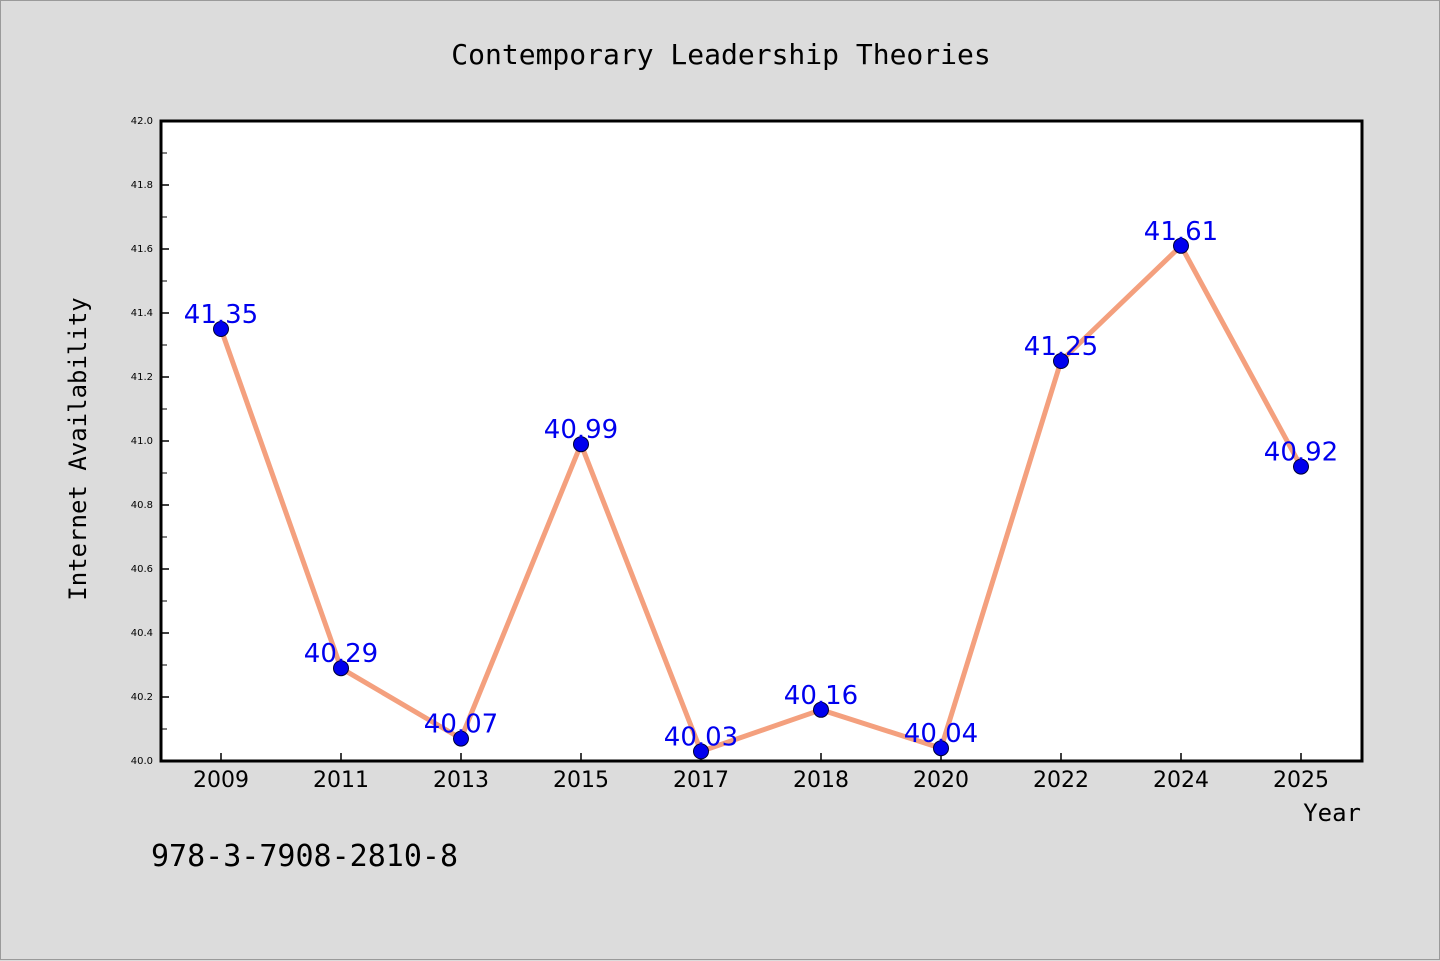 This screenshot has width=1440, height=961. What do you see at coordinates (142, 633) in the screenshot?
I see `y-tick-label: 40.4` at bounding box center [142, 633].